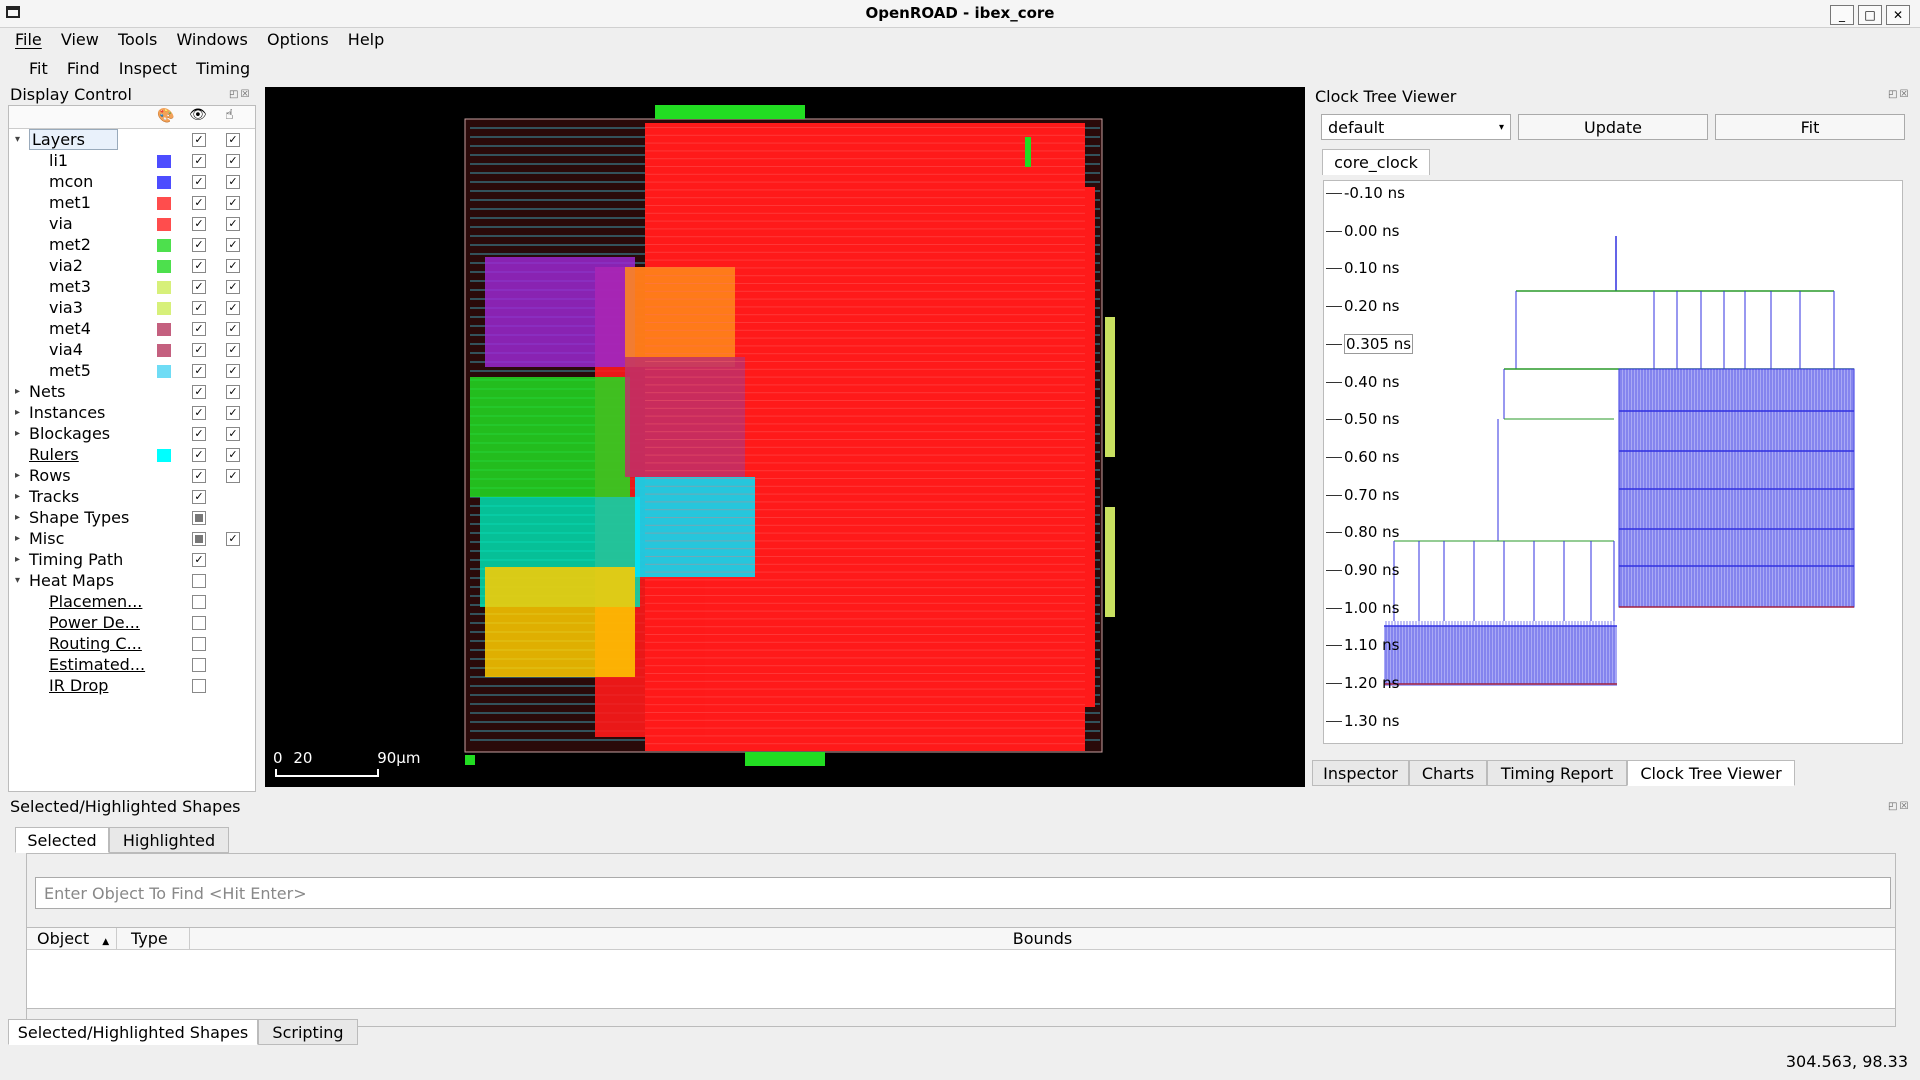  What do you see at coordinates (1870, 15) in the screenshot?
I see `maximize-icon: □` at bounding box center [1870, 15].